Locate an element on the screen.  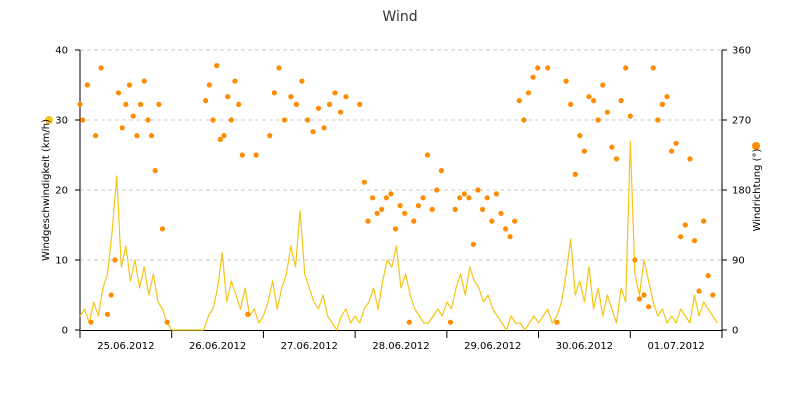
left-y-axis: 0 10 20 30 40 is located at coordinates (68, 191).